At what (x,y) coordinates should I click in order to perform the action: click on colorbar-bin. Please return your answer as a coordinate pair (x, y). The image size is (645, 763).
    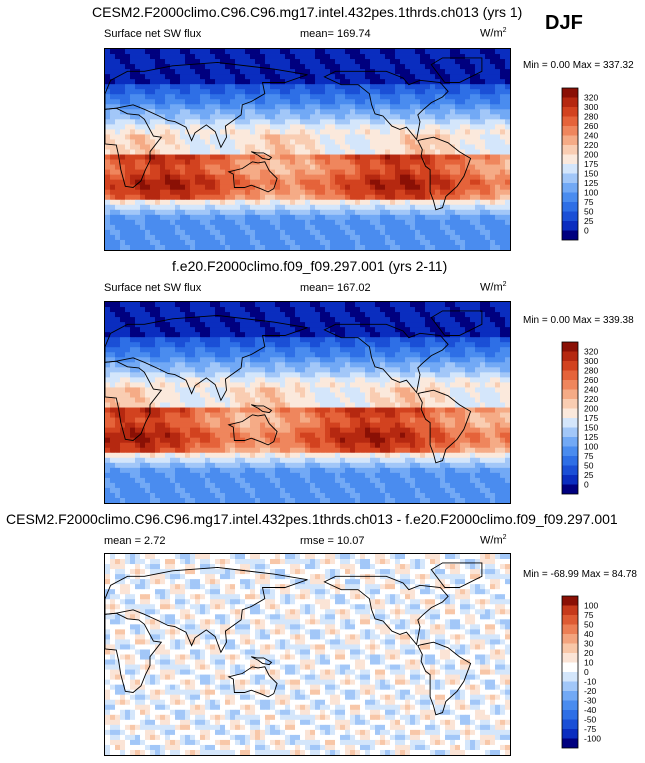
    Looking at the image, I should click on (570, 226).